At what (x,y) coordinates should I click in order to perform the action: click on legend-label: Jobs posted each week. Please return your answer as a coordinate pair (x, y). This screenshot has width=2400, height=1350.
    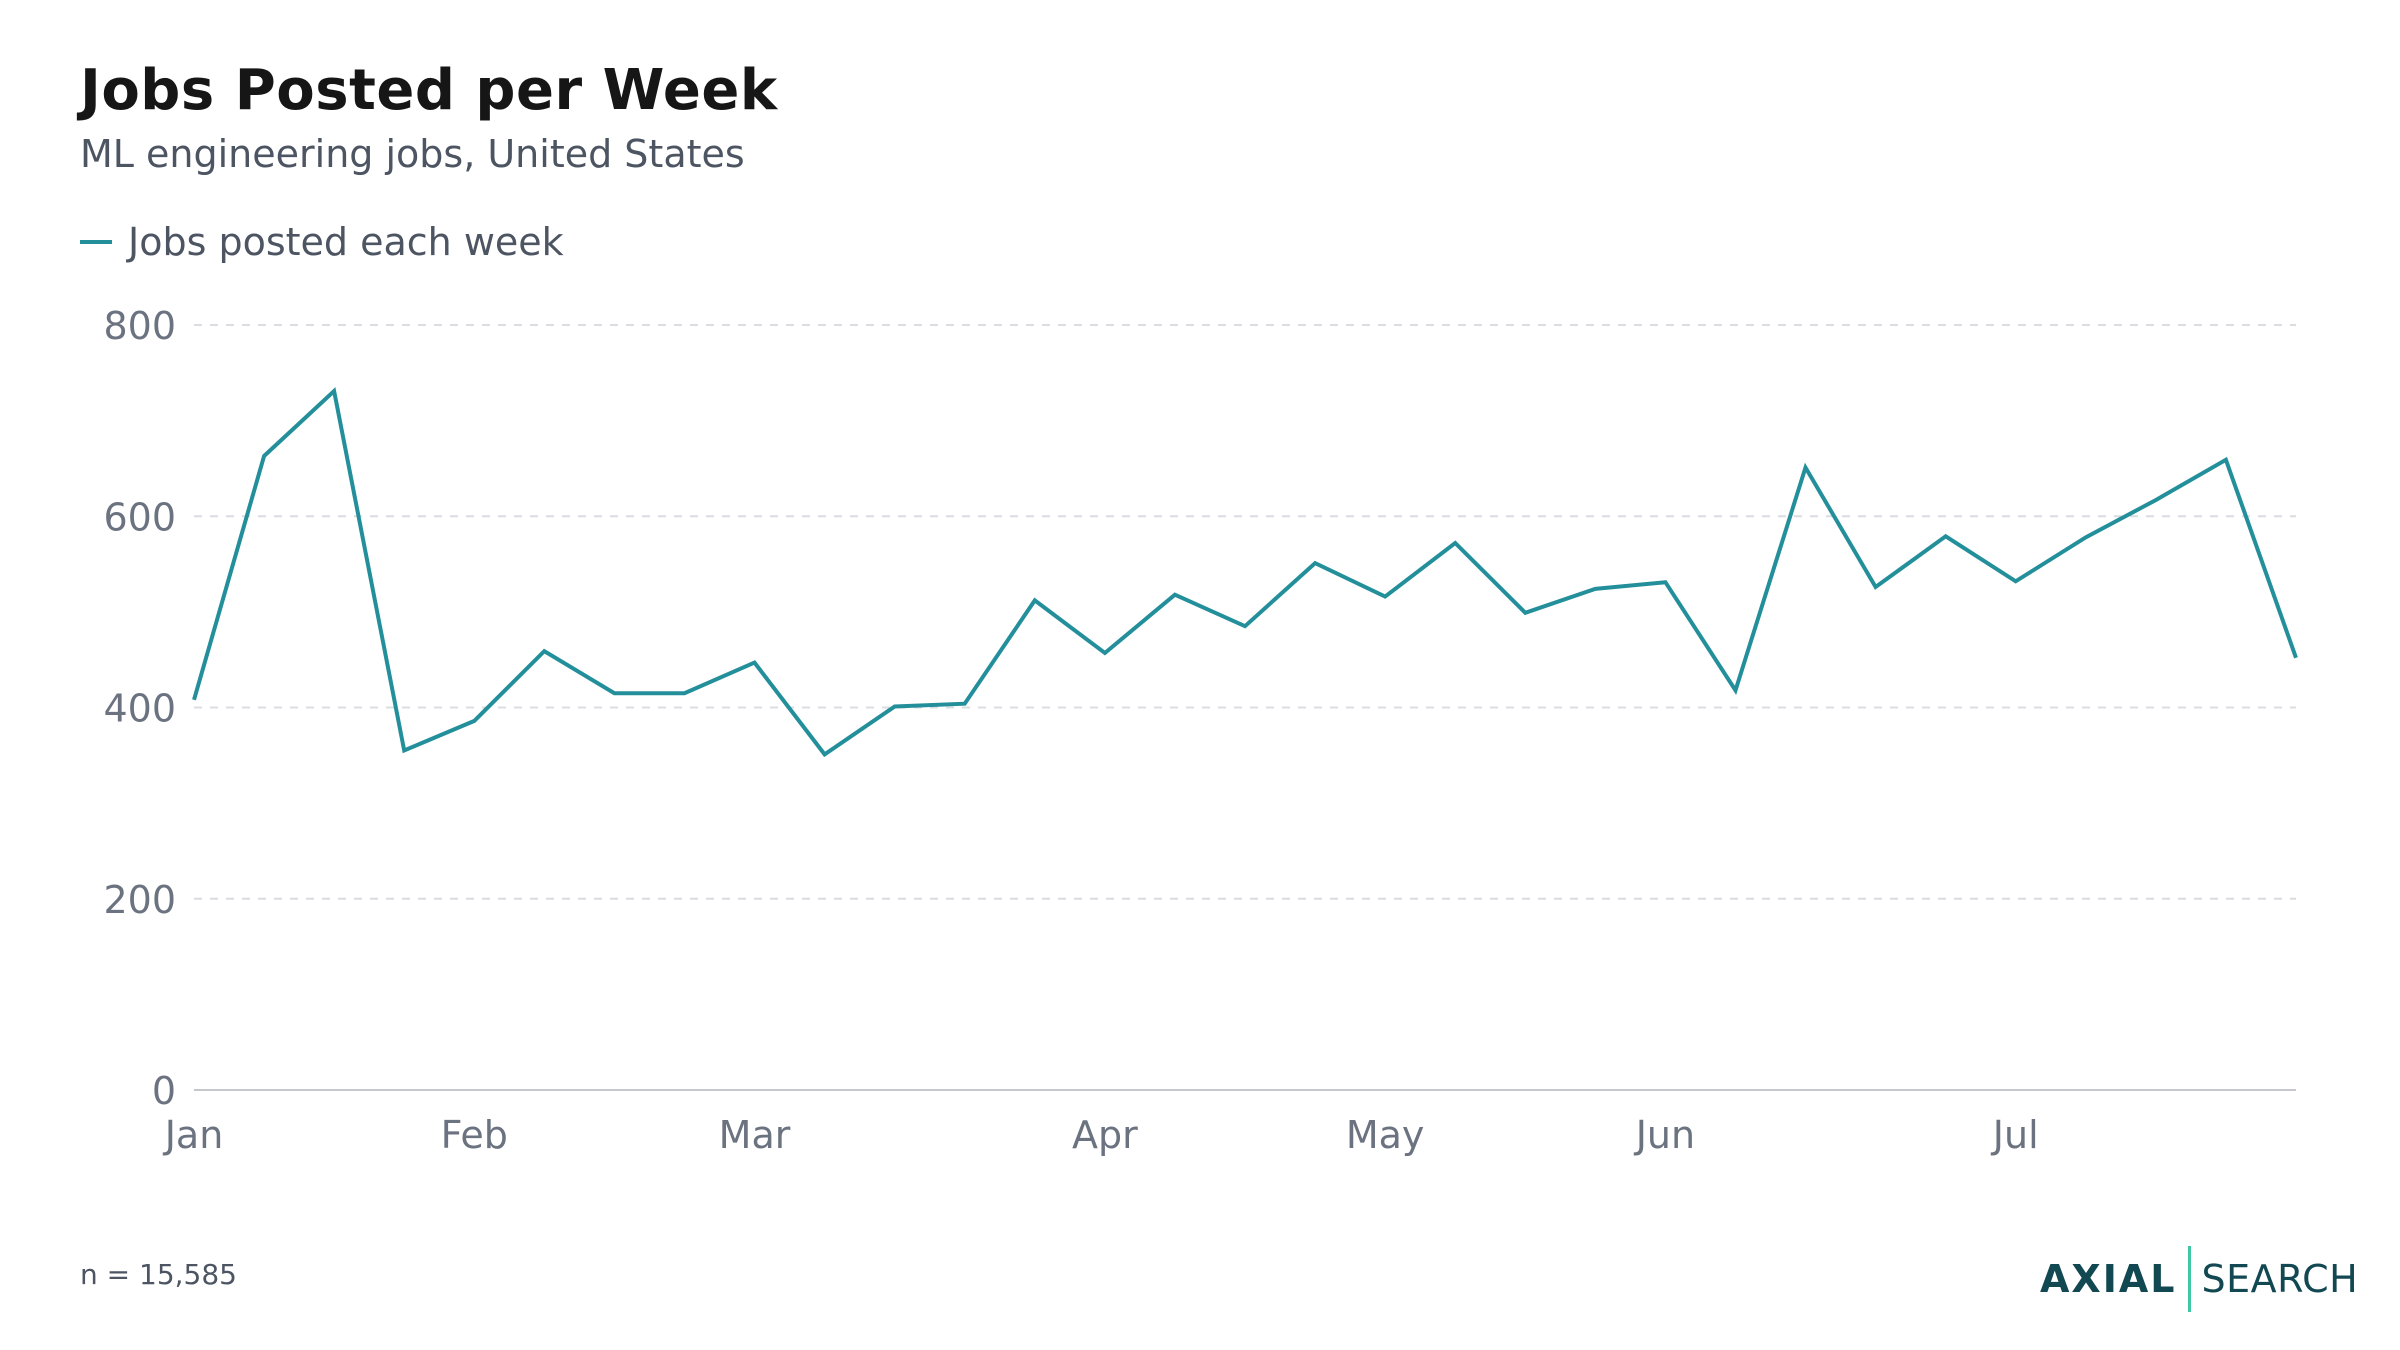
    Looking at the image, I should click on (346, 242).